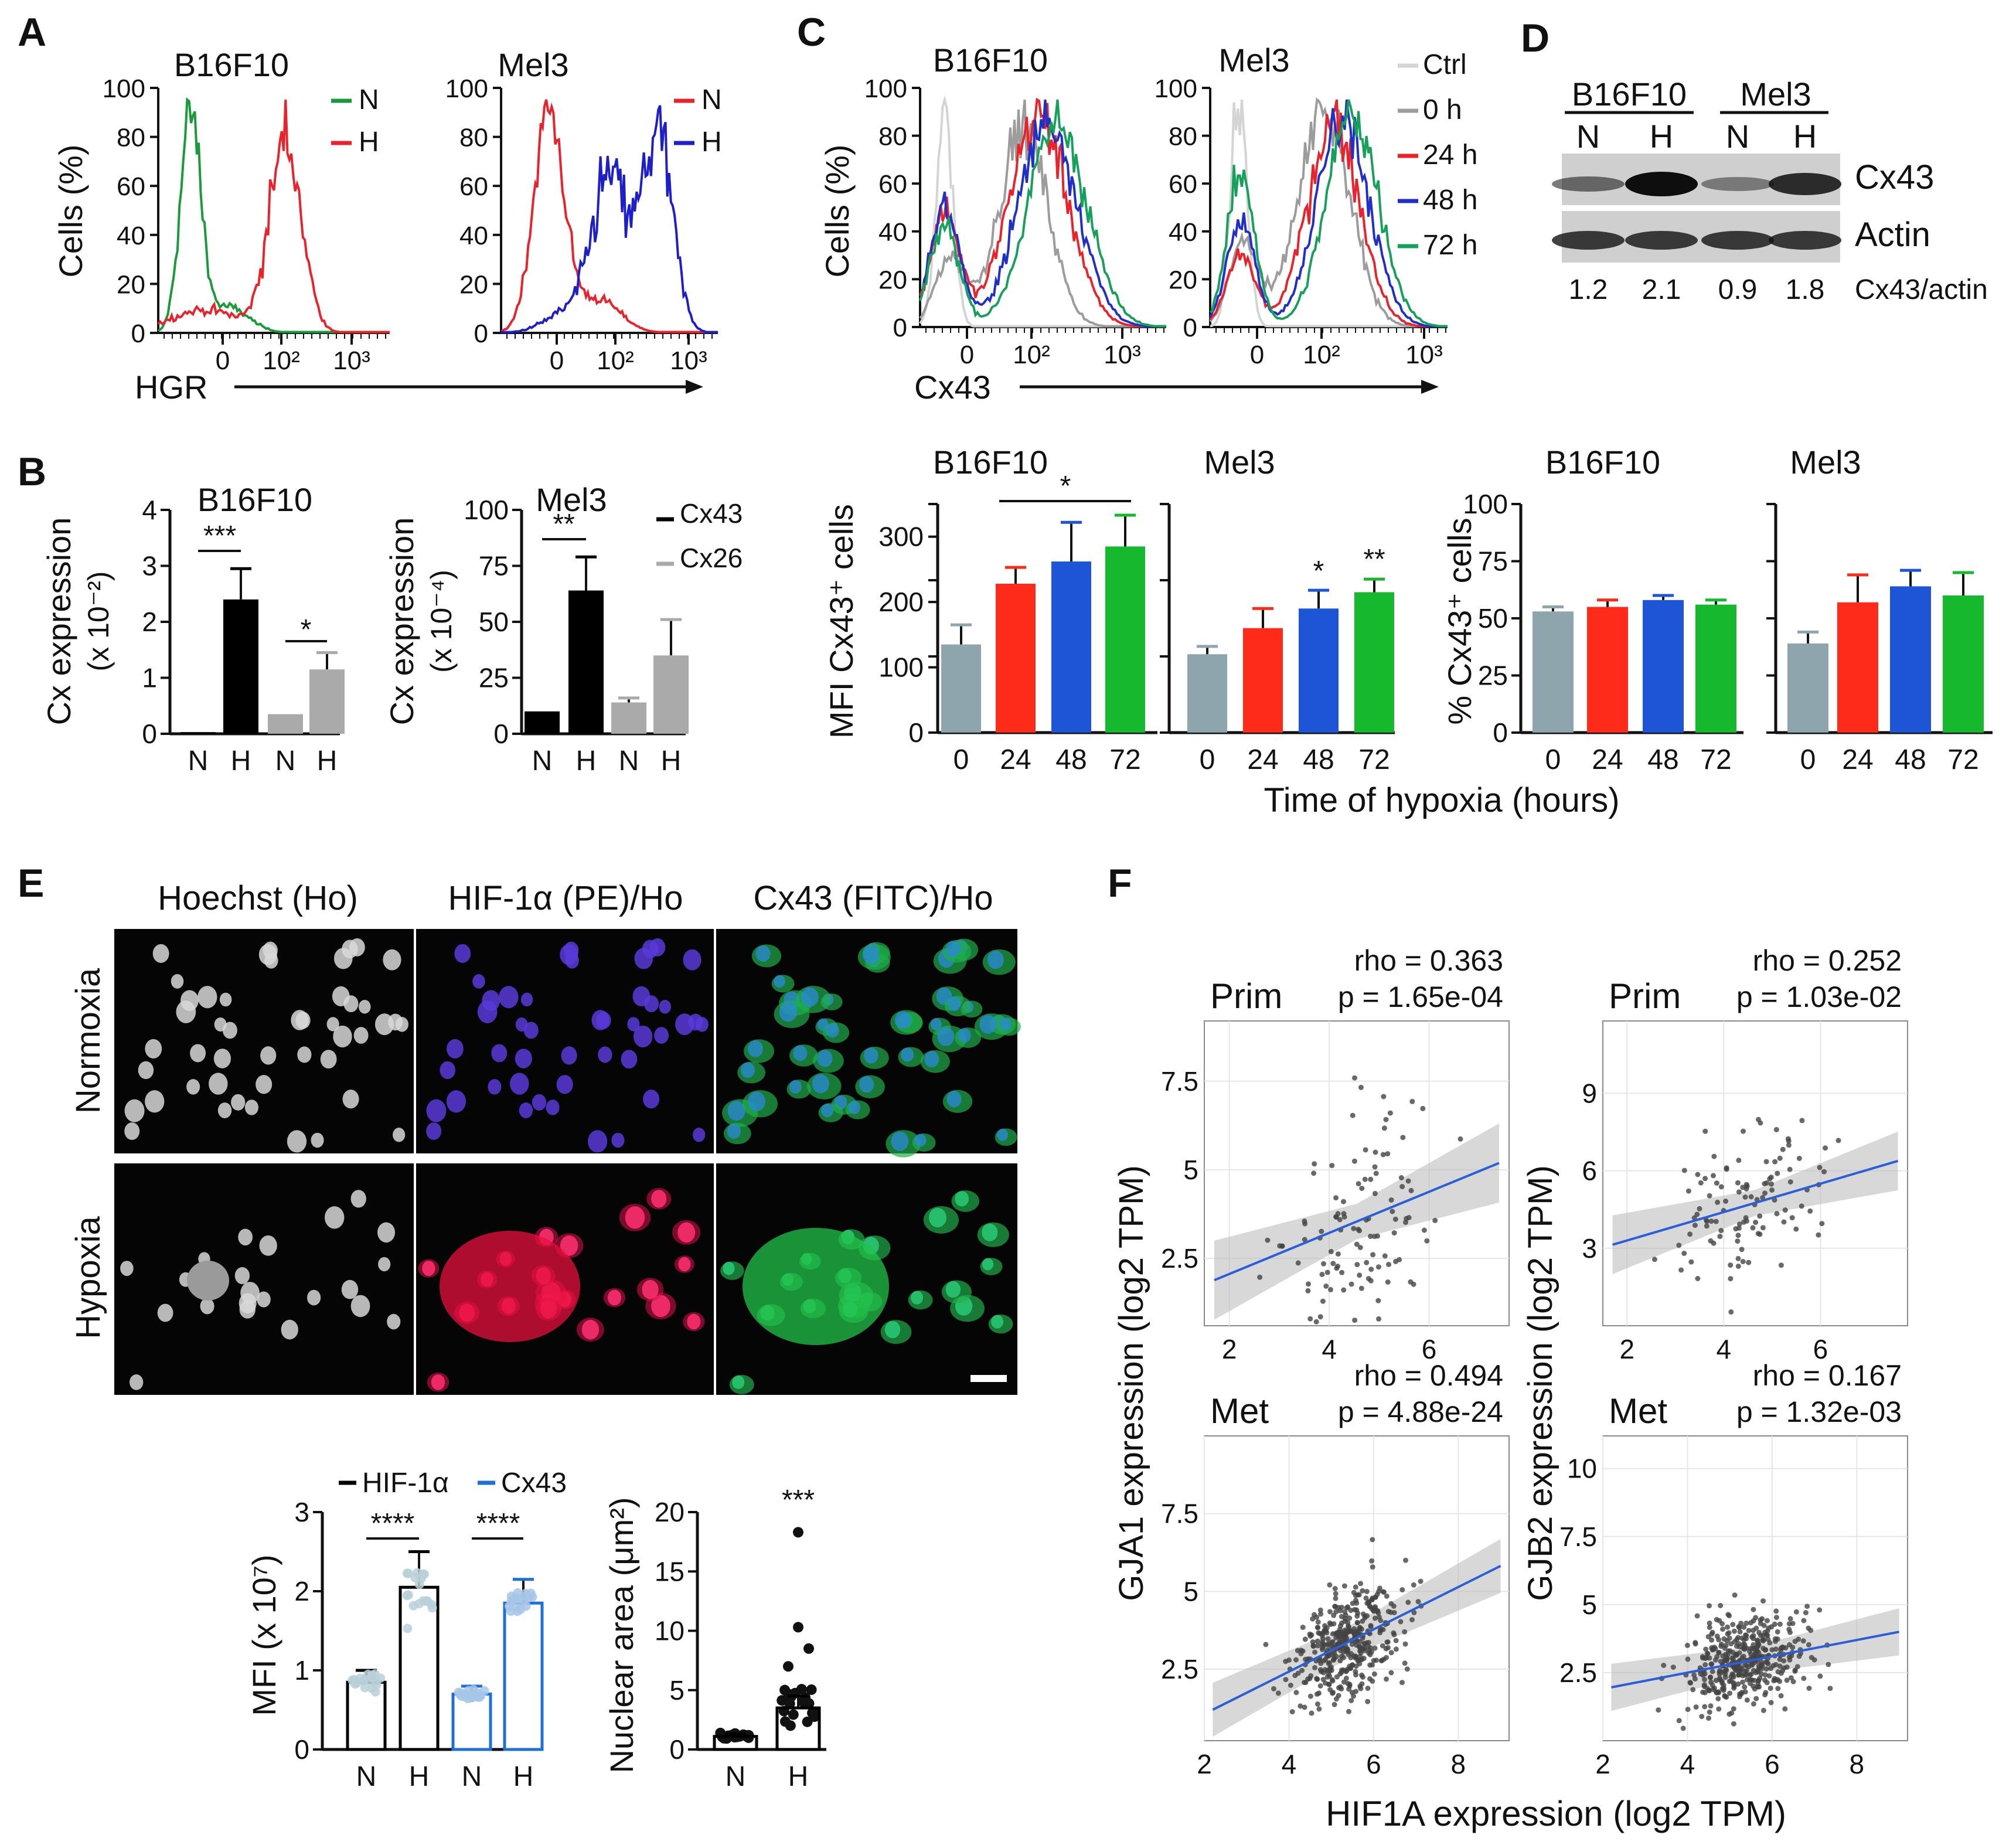 This screenshot has width=2016, height=1845. Describe the element at coordinates (1239, 1411) in the screenshot. I see `panel-name: Met` at that location.